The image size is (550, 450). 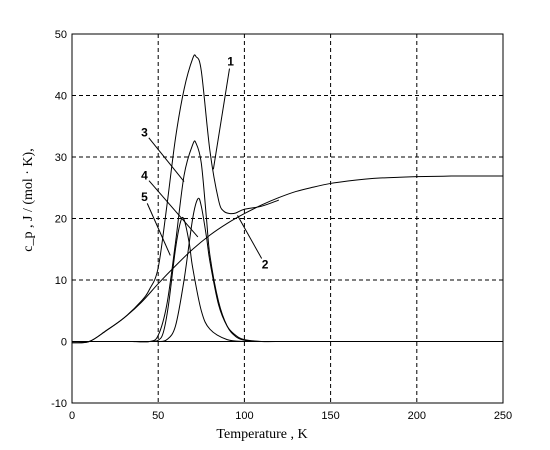 I want to click on curve-3-line, so click(x=197, y=241).